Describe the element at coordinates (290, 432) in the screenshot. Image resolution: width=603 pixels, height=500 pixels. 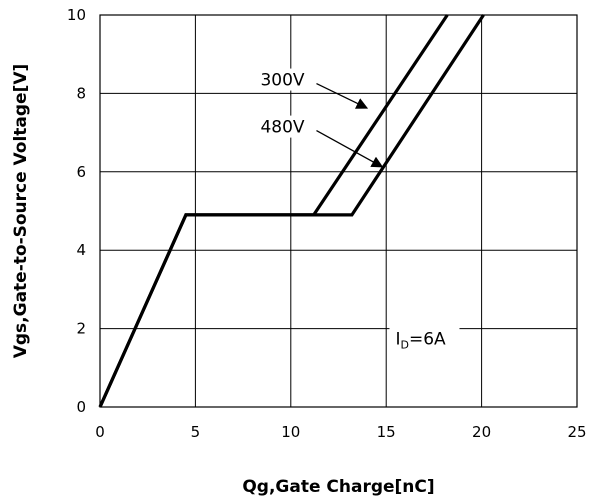
I see `x-tick-label: 10` at that location.